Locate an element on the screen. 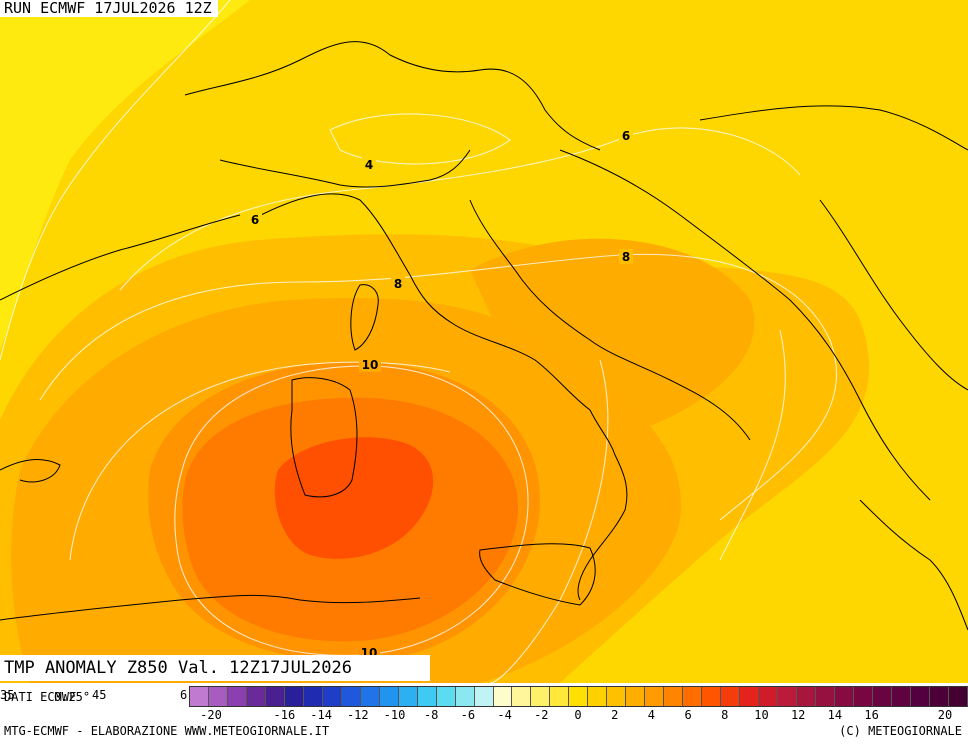 This screenshot has width=968, height=745. border-central-europe is located at coordinates (833, 128).